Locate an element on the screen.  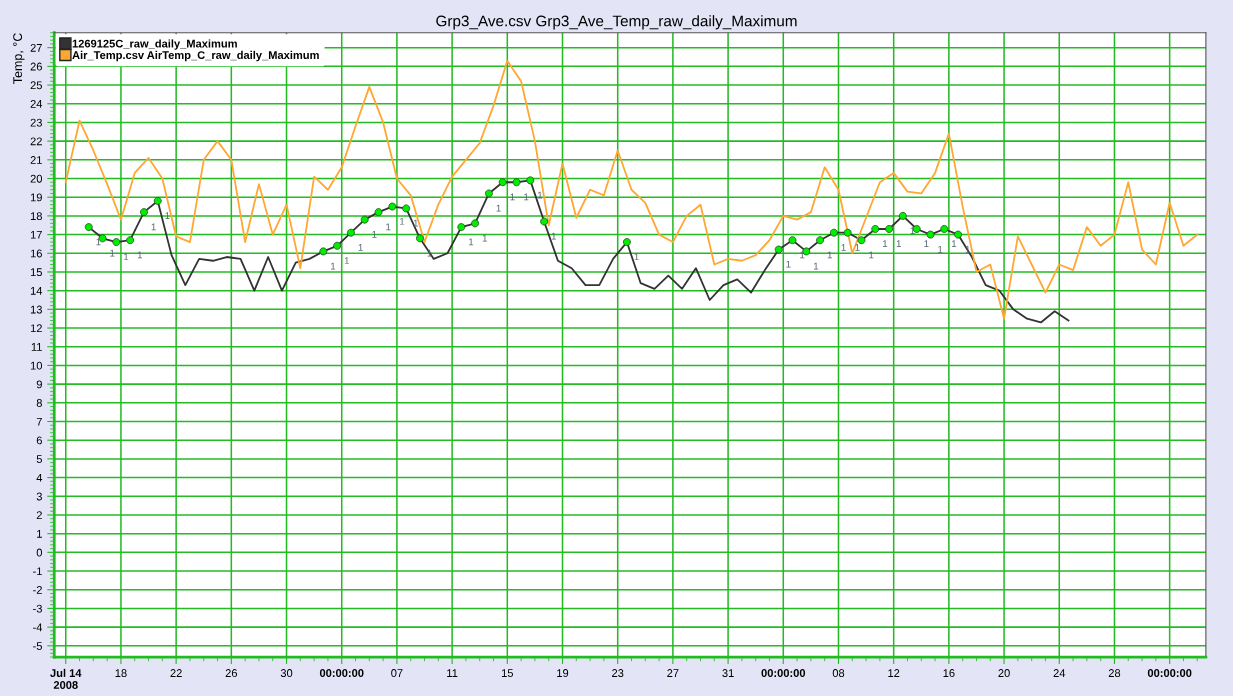
y-tick-label: 27 is located at coordinates (36, 47).